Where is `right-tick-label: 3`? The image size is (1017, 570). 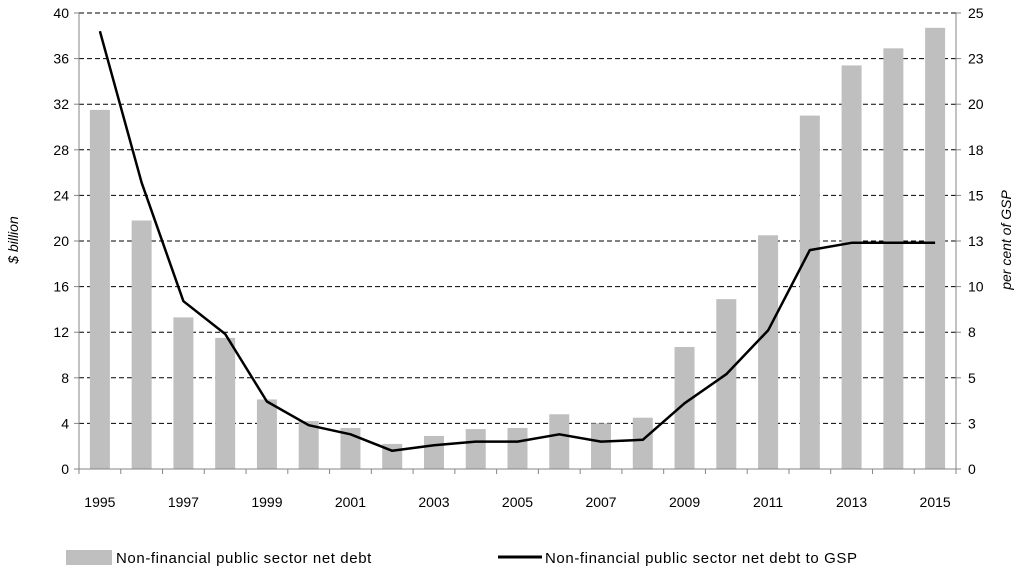
right-tick-label: 3 is located at coordinates (972, 423).